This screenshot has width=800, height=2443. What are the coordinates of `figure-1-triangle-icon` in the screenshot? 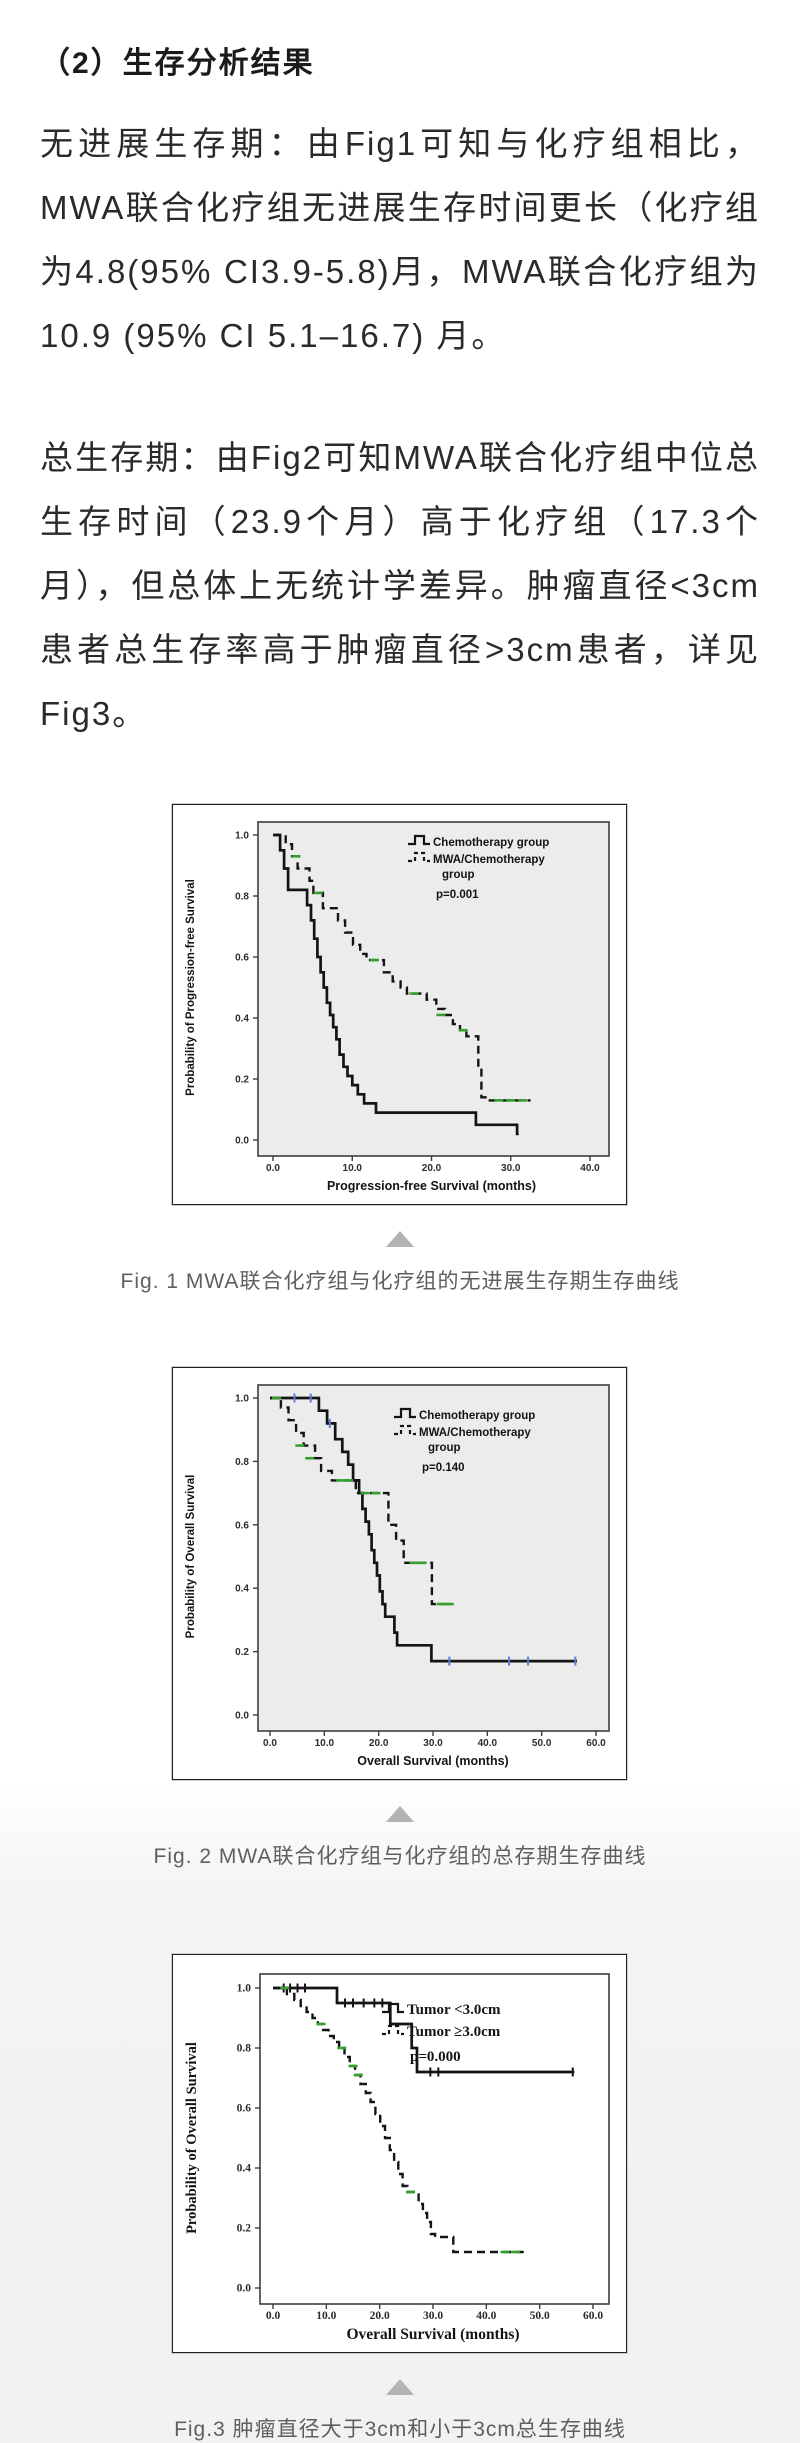 It's located at (400, 1239).